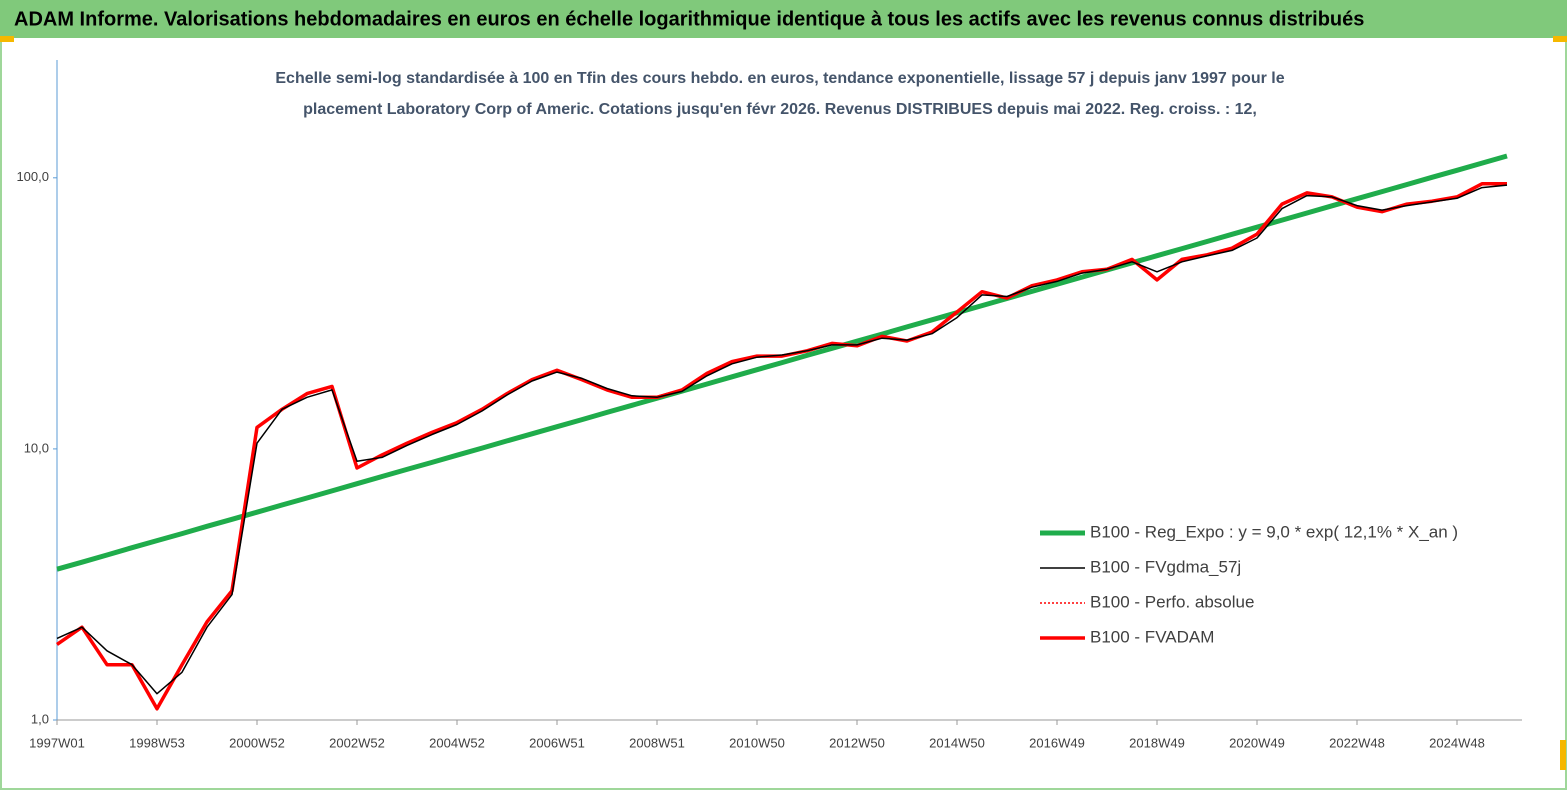  I want to click on y-tick-label: 10,0, so click(36, 447).